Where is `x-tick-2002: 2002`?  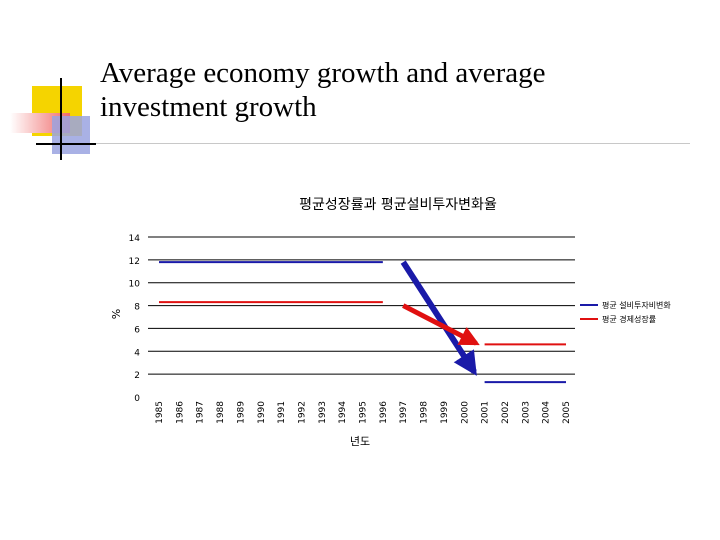
x-tick-2002: 2002 is located at coordinates (506, 412).